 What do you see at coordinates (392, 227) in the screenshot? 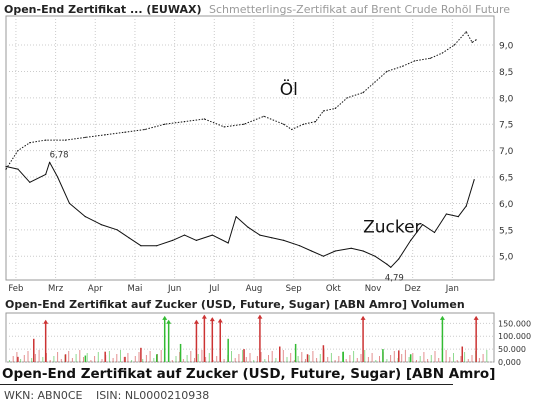
I see `series-label: Zucker` at bounding box center [392, 227].